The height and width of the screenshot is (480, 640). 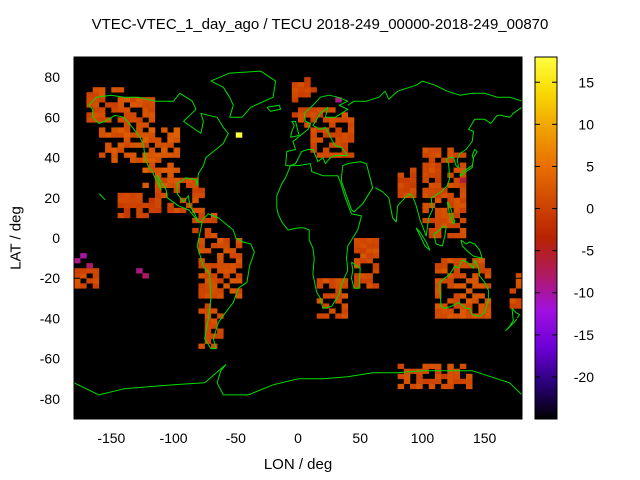 What do you see at coordinates (298, 464) in the screenshot?
I see `x-axis-label: LON / deg` at bounding box center [298, 464].